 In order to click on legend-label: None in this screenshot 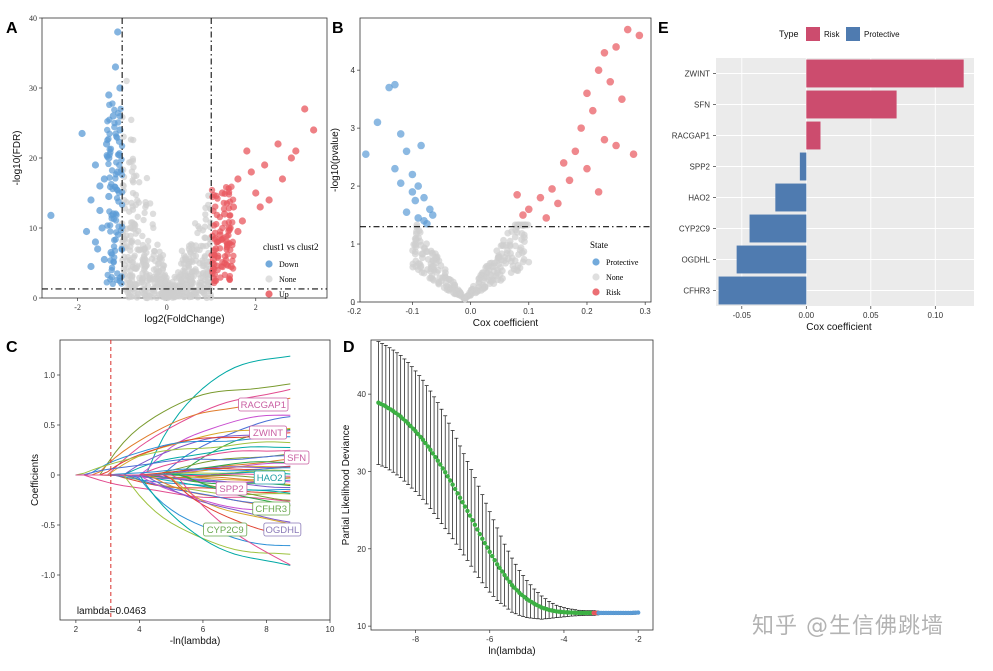, I will do `click(615, 277)`.